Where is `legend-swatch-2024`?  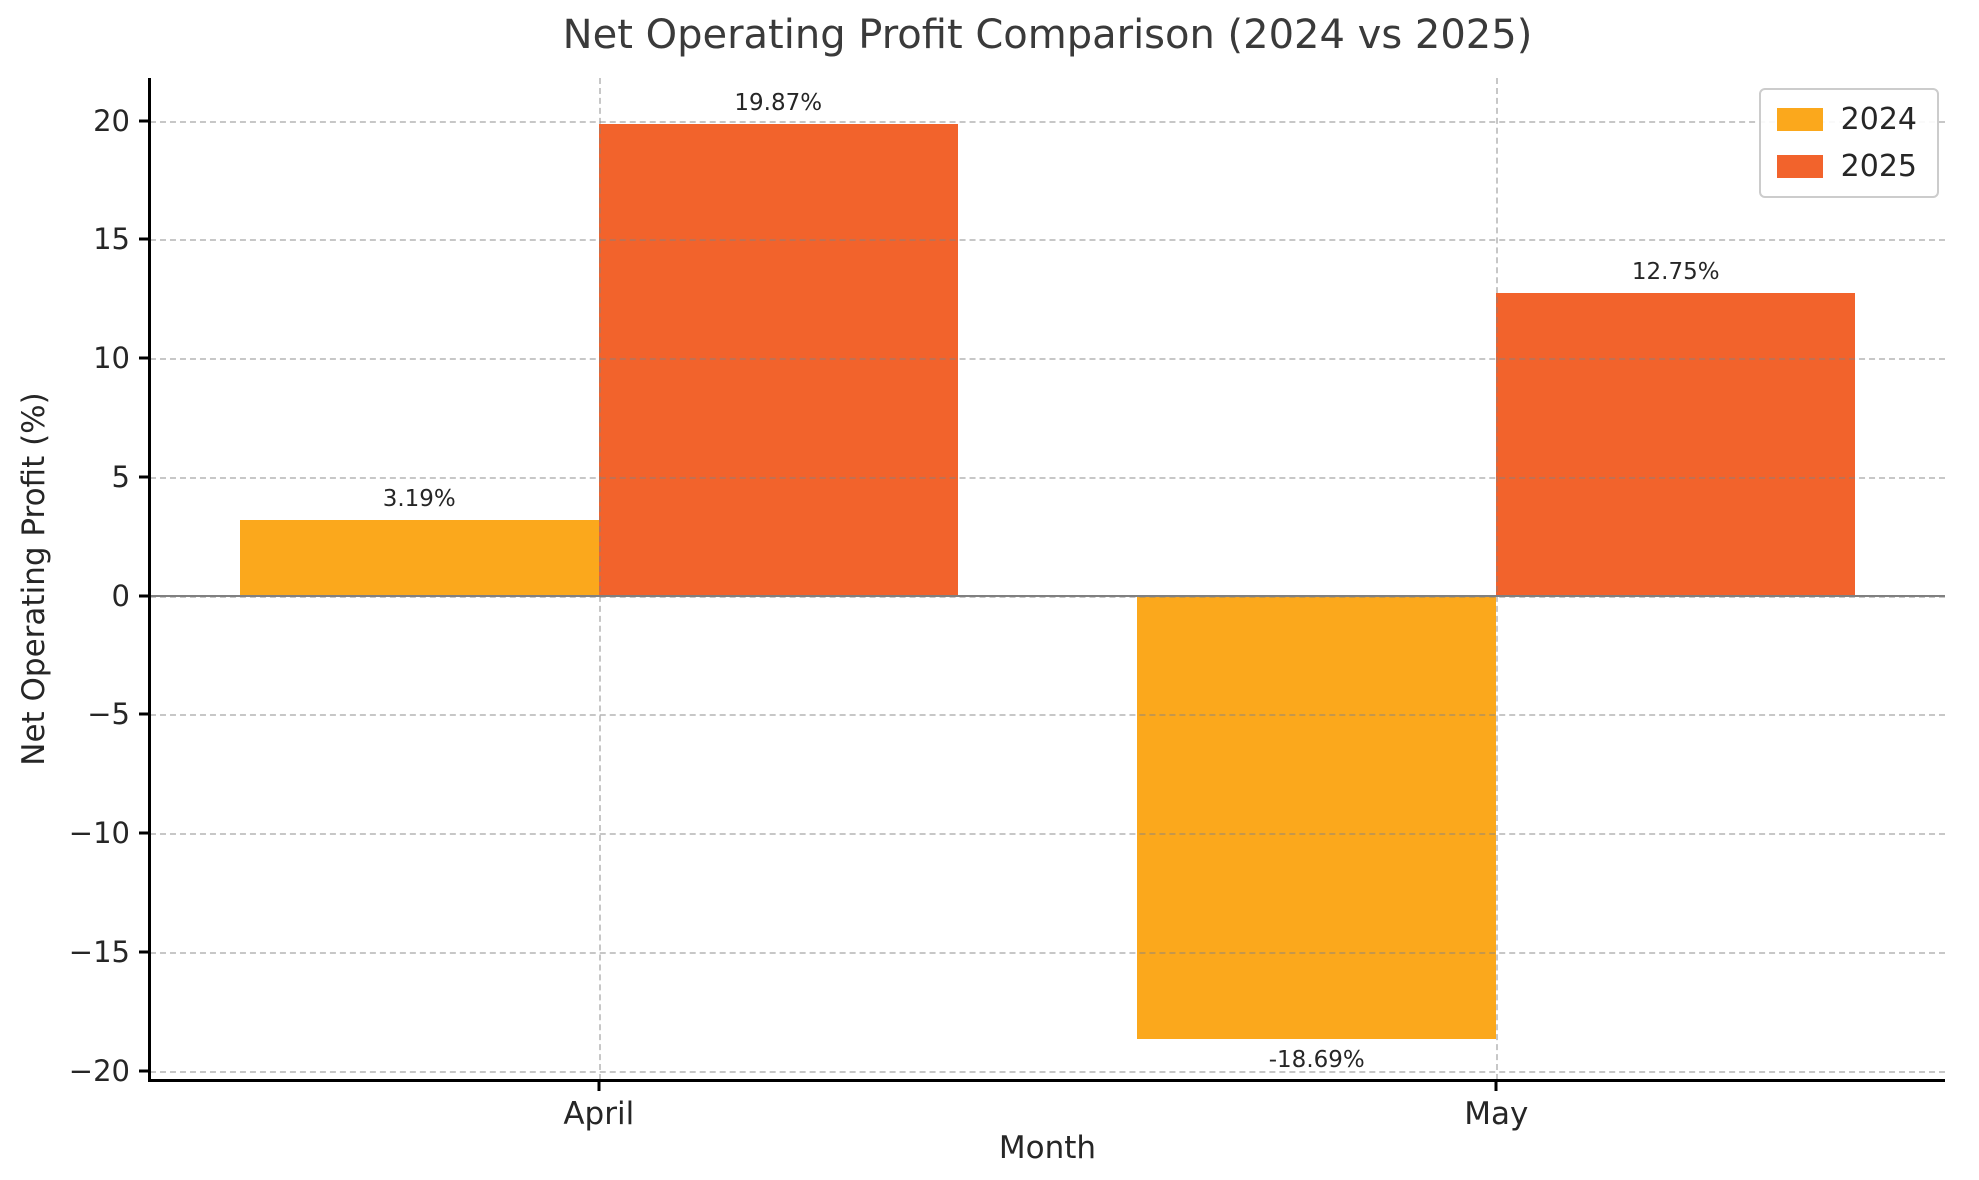 legend-swatch-2024 is located at coordinates (1799, 119).